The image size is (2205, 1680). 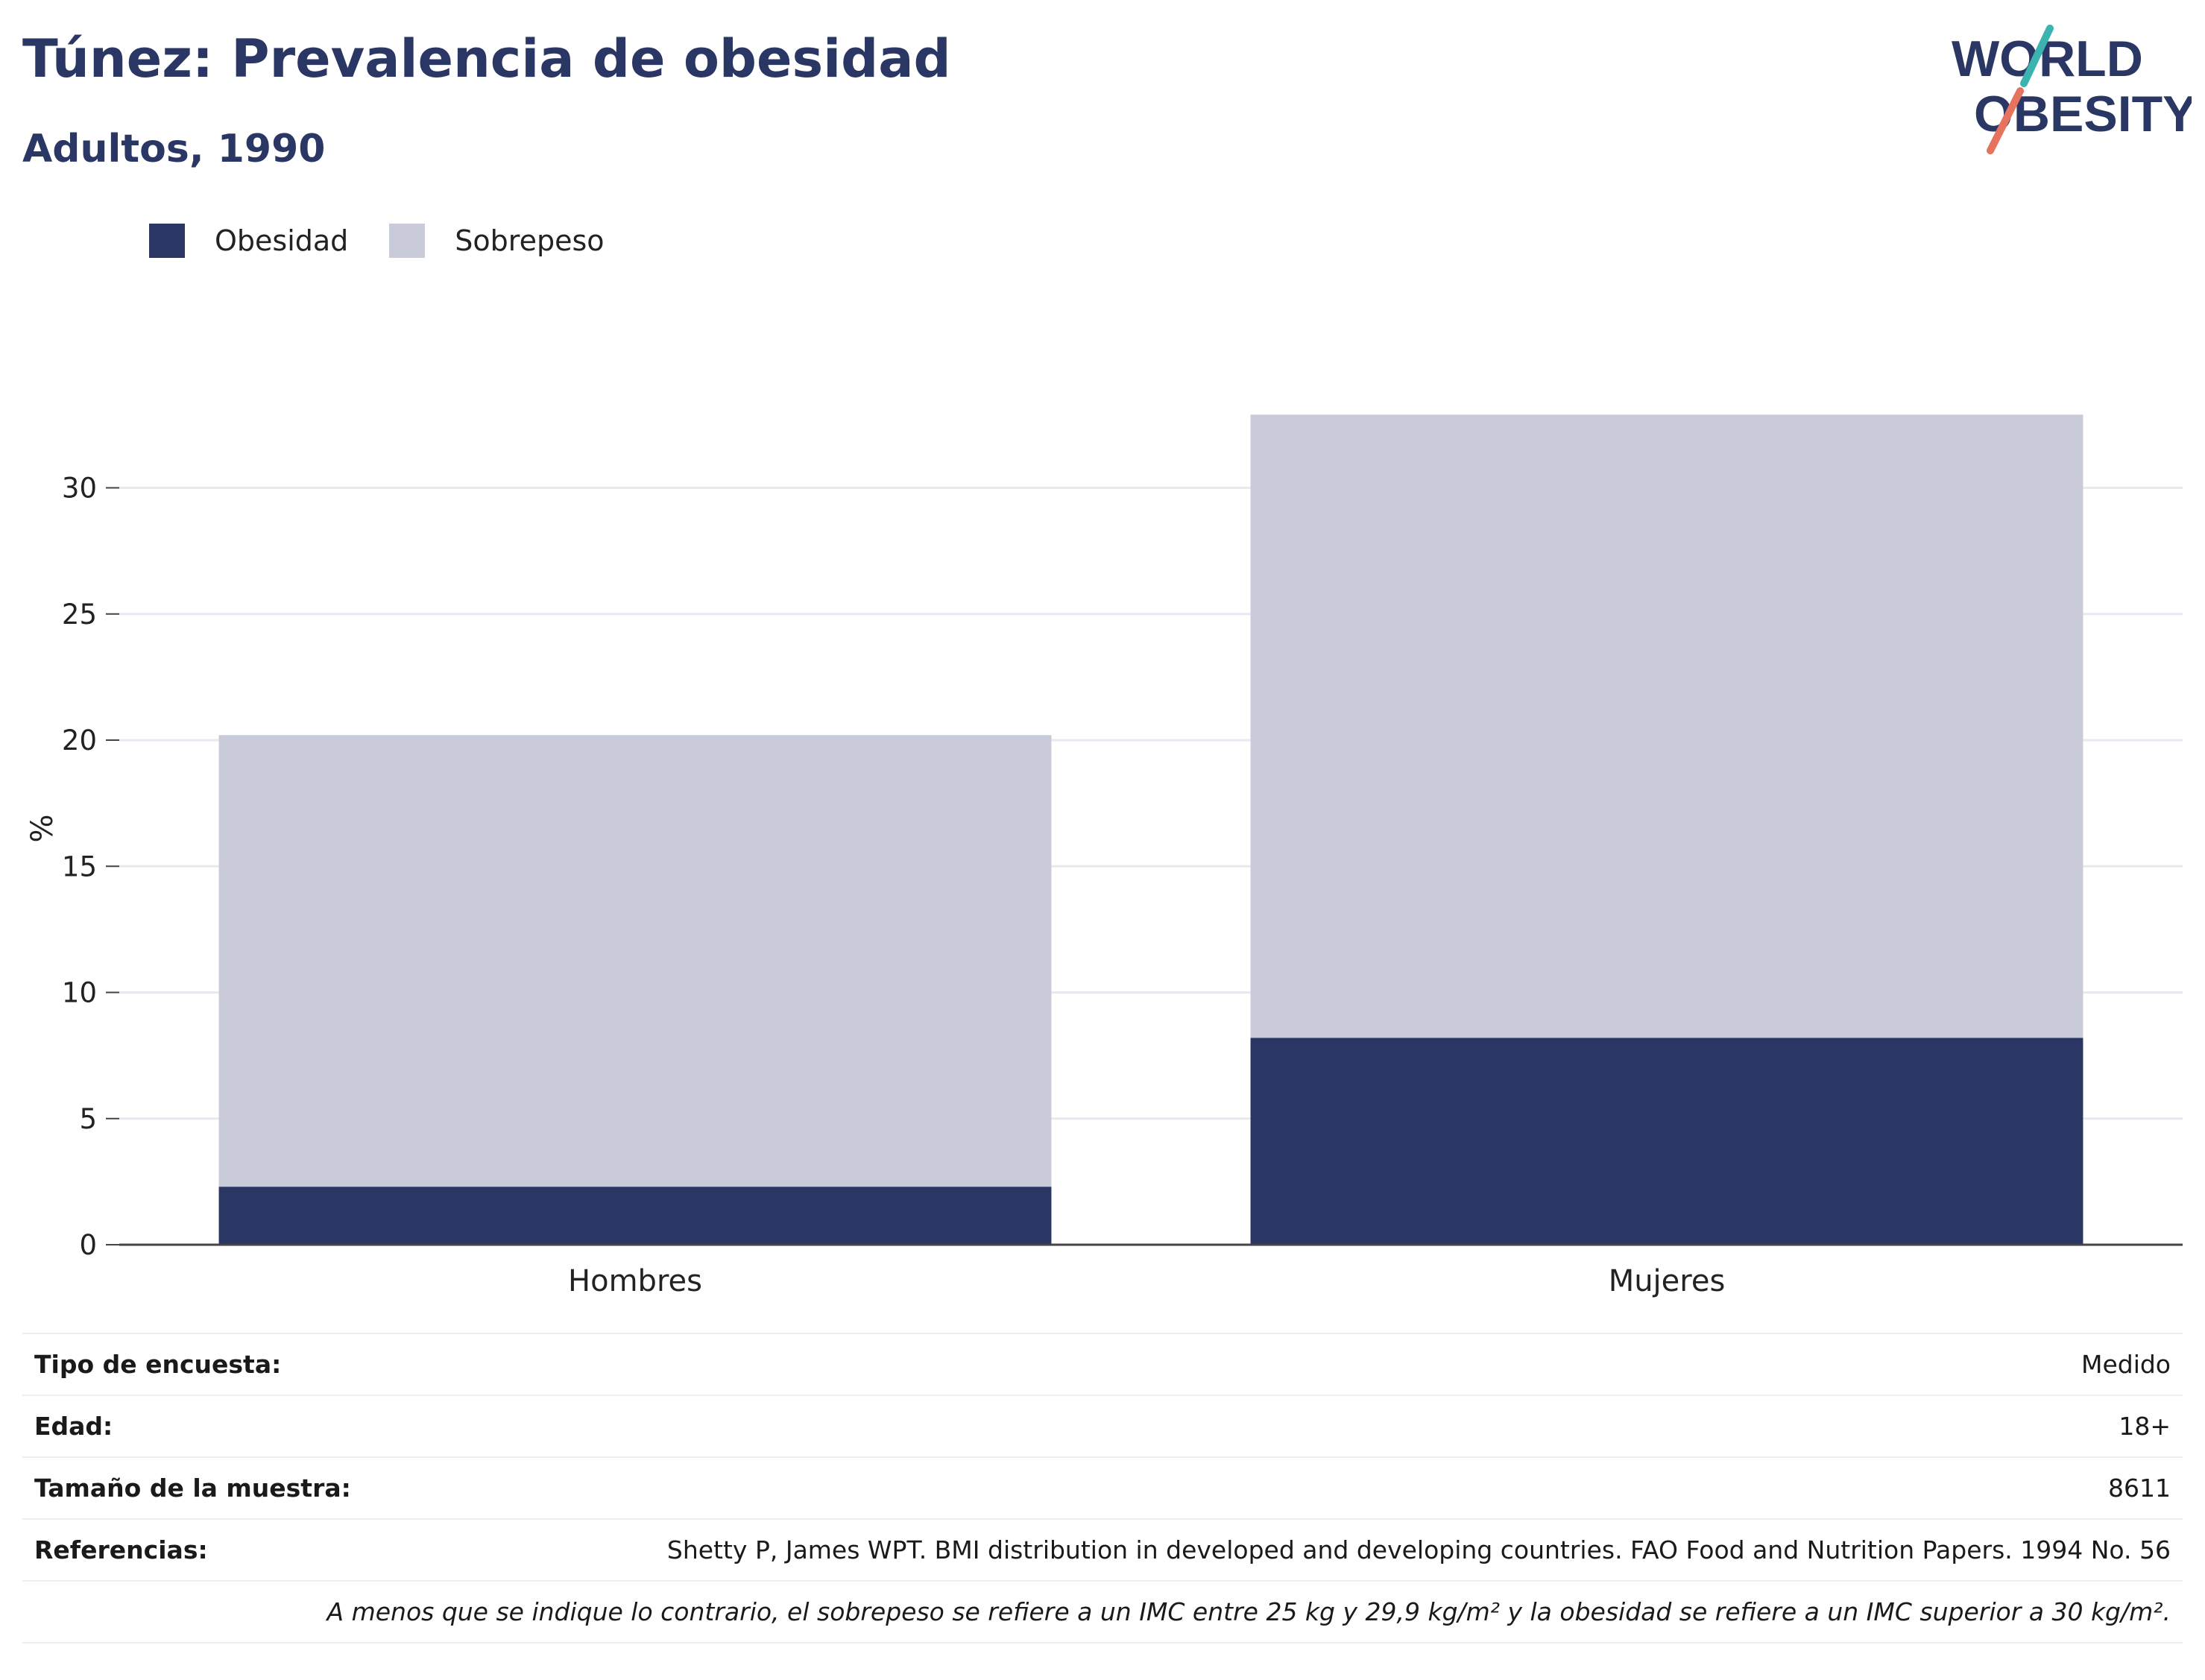 What do you see at coordinates (1667, 1281) in the screenshot?
I see `x-tick-label: Mujeres` at bounding box center [1667, 1281].